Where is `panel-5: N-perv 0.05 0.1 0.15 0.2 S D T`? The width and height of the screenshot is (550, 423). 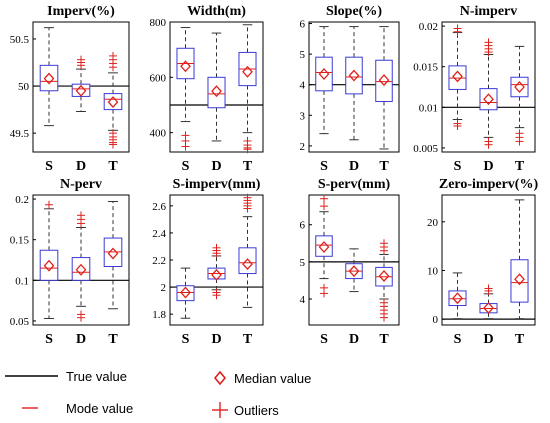
panel-5: N-perv 0.05 0.1 0.15 0.2 S D T is located at coordinates (70, 262).